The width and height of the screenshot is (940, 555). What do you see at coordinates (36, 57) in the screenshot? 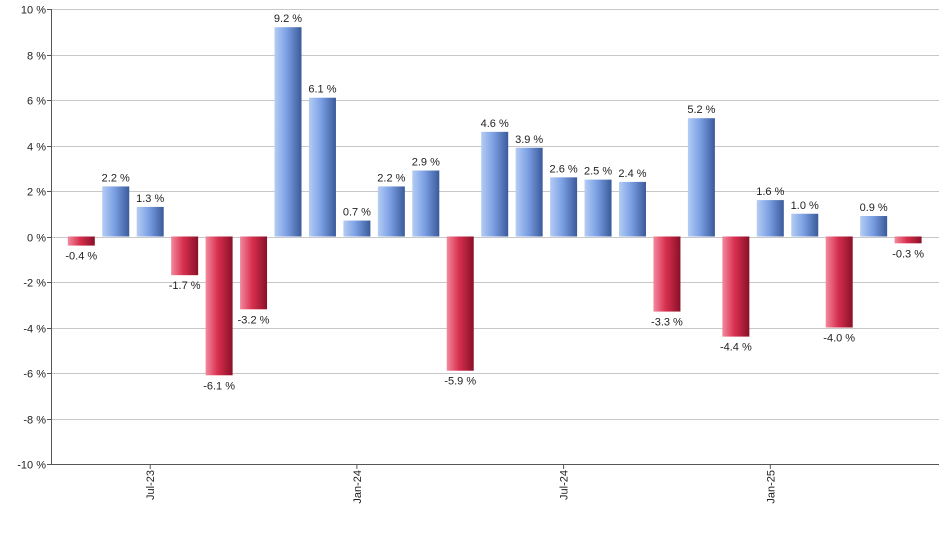
I see `y-tick-label: 8 %` at bounding box center [36, 57].